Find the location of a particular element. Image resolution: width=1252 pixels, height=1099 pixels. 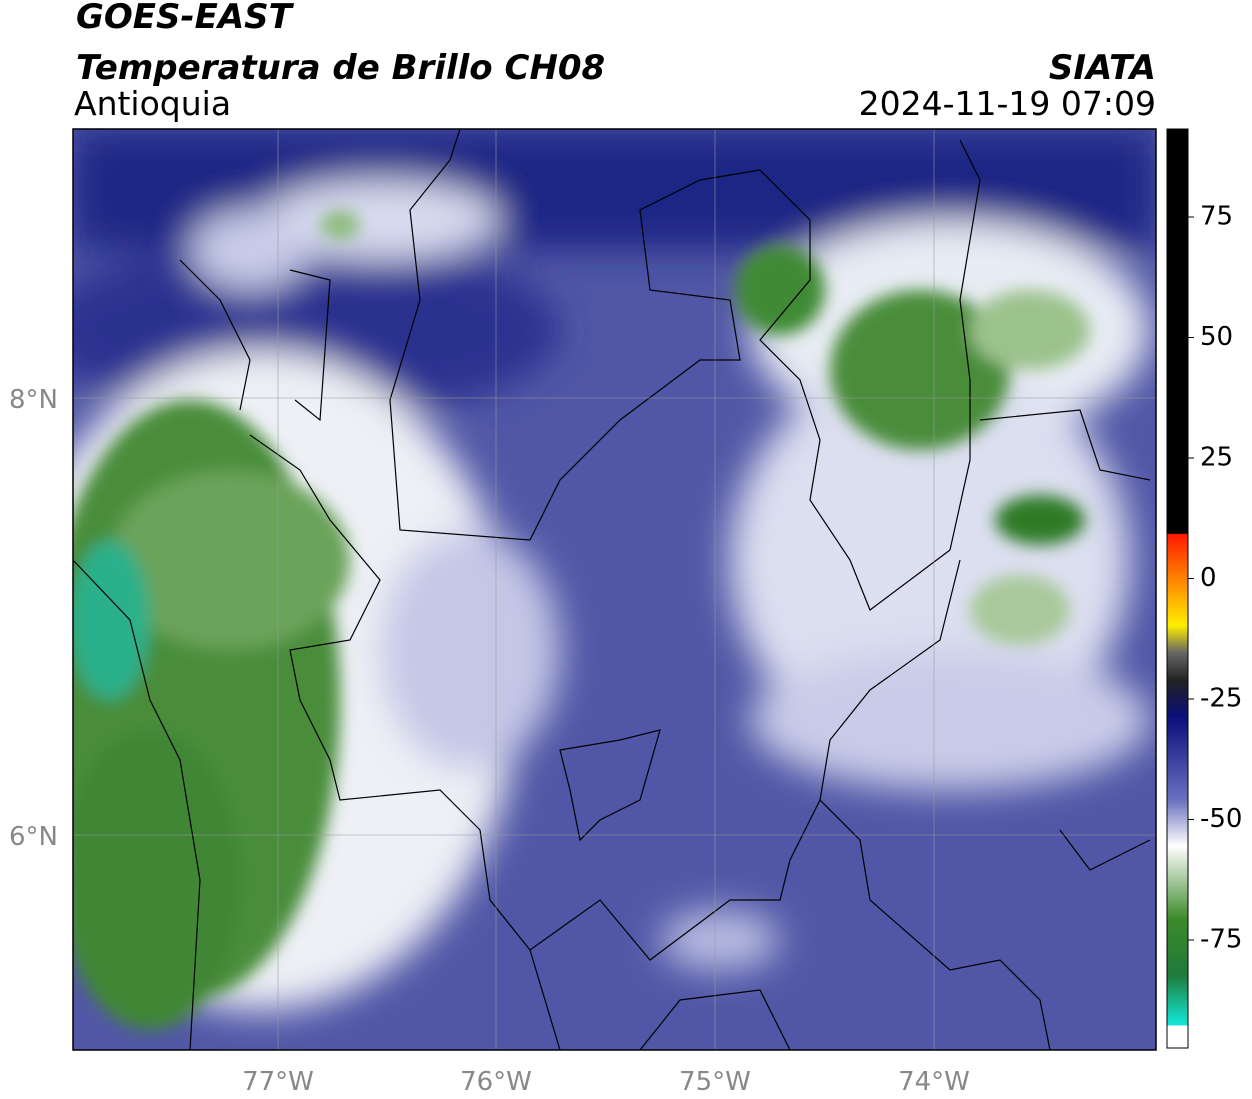

colorbar-tick-label: 75 is located at coordinates (1216, 217).